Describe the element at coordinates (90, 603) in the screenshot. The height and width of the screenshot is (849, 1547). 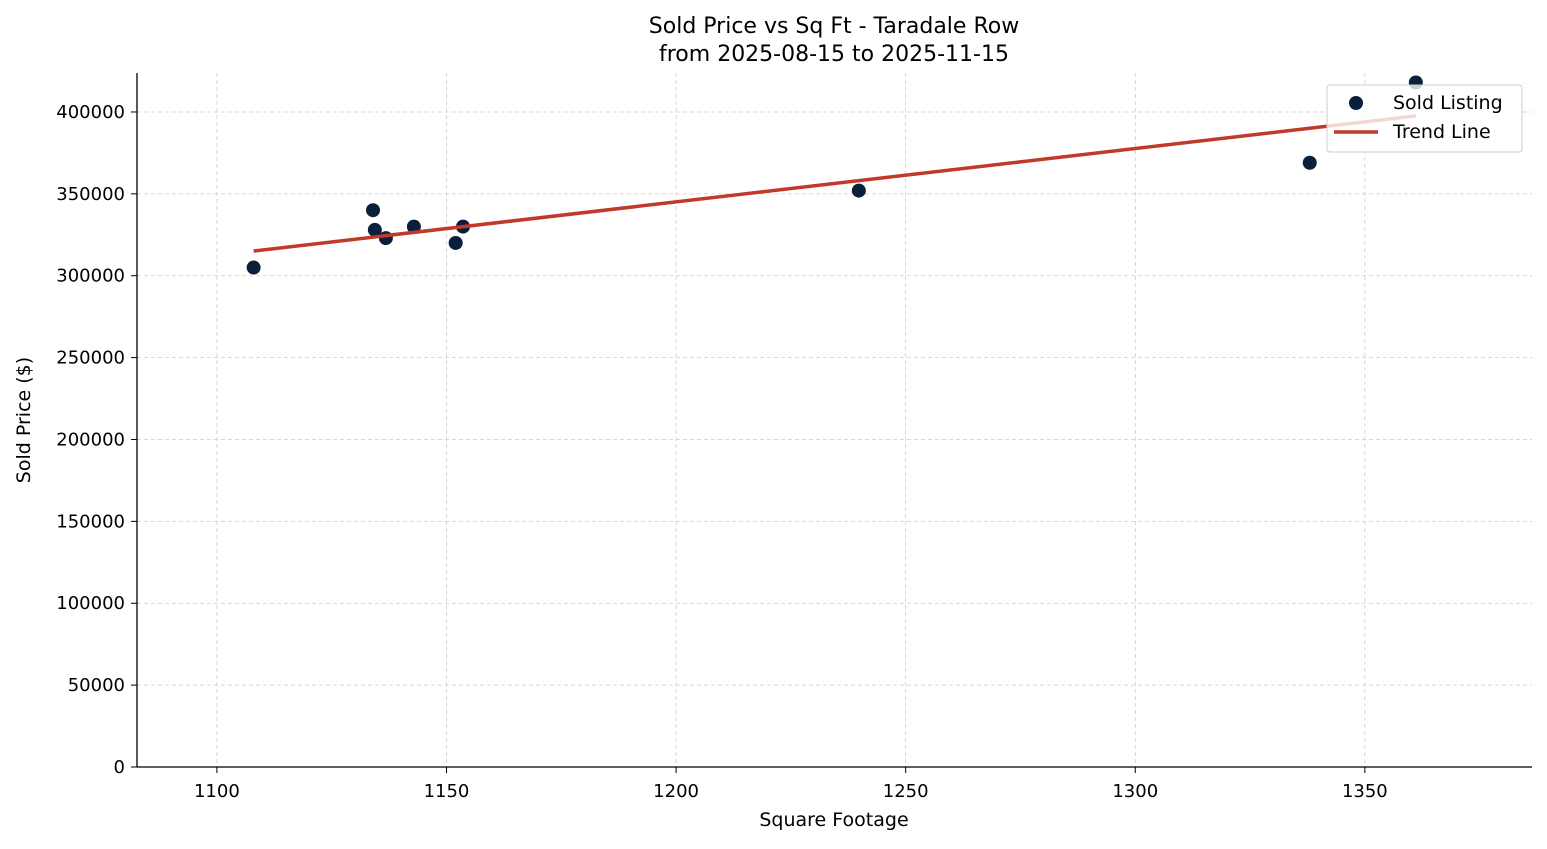
I see `y-tick-label: 100000` at that location.